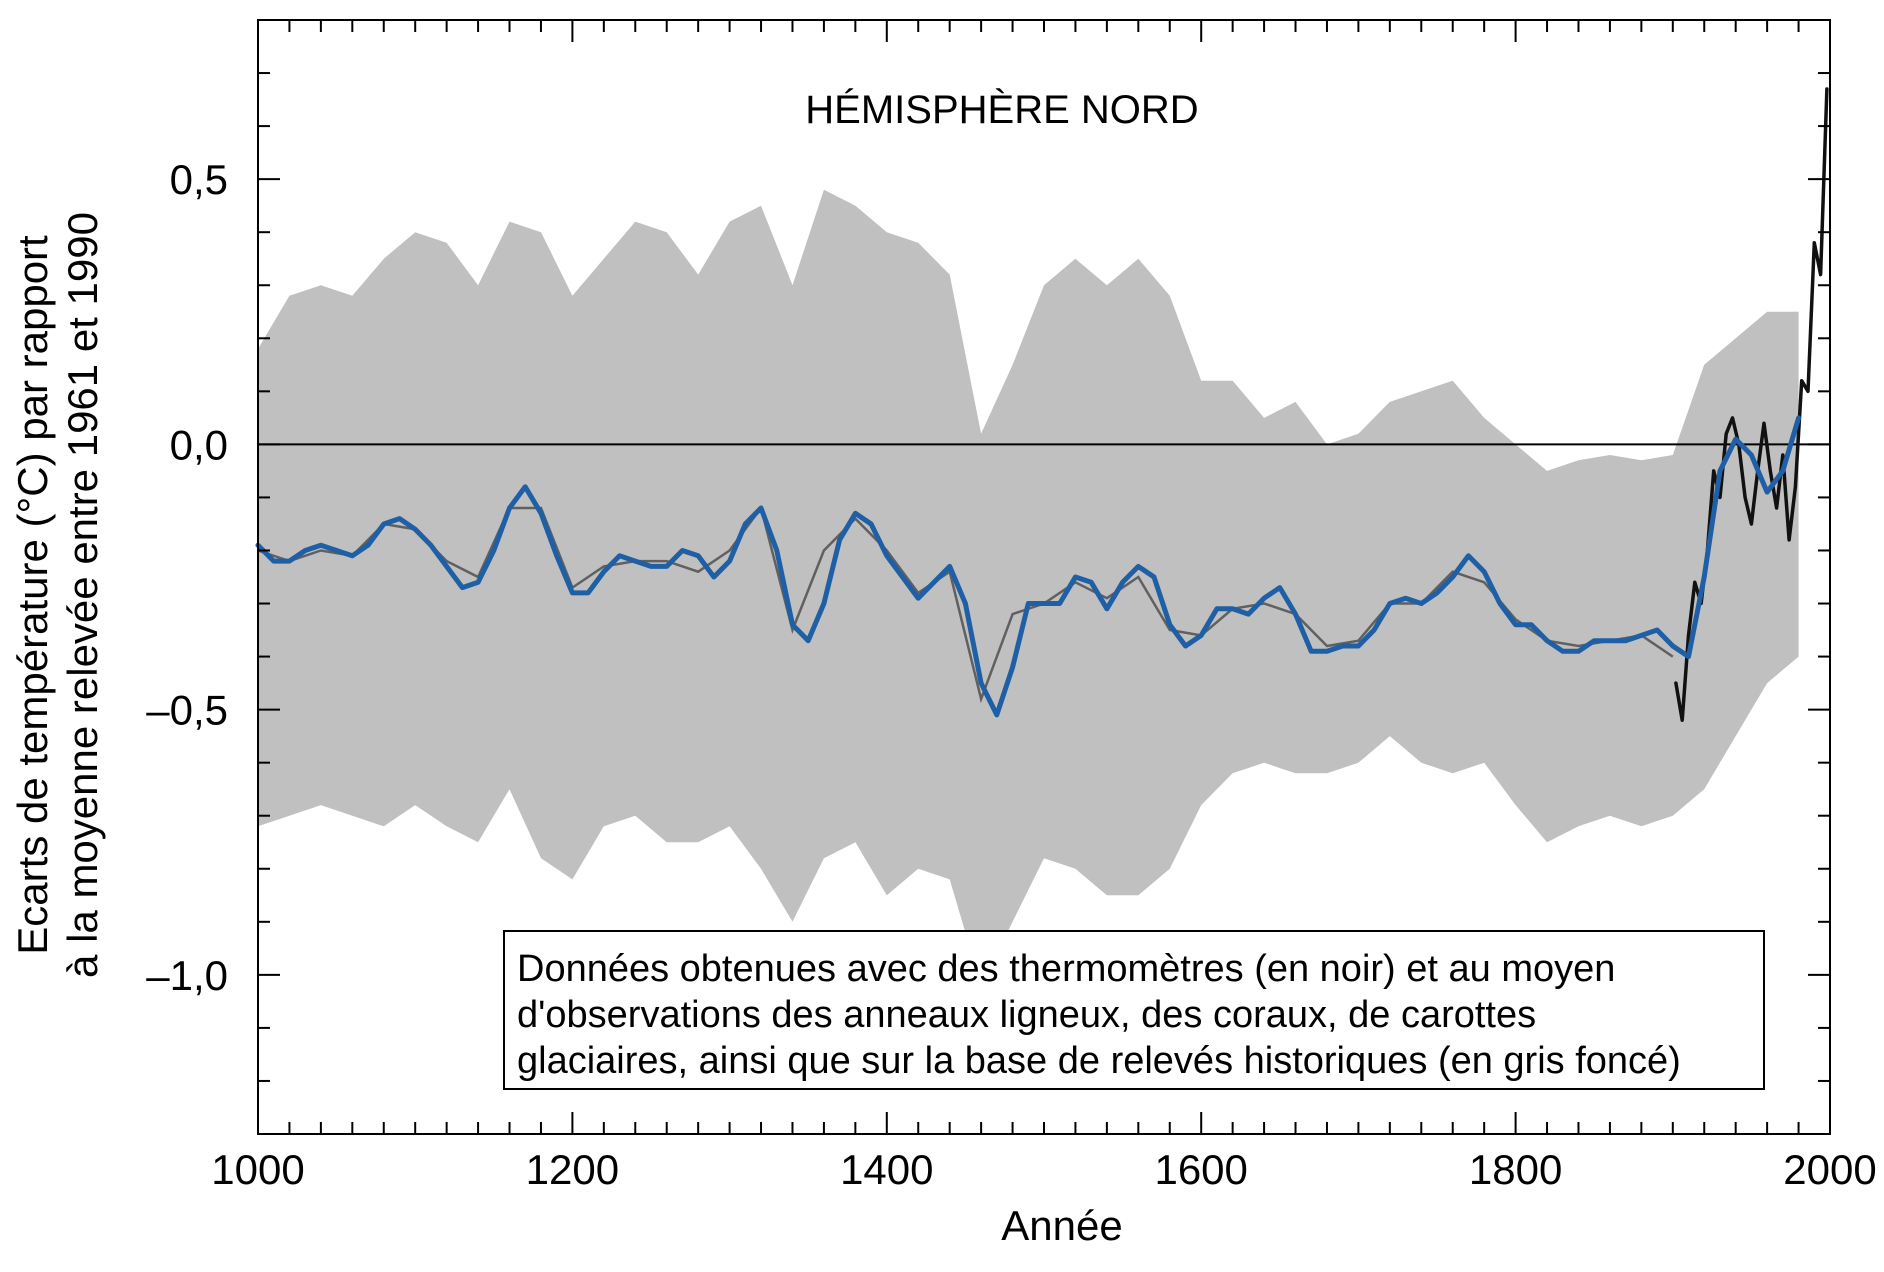 The width and height of the screenshot is (1884, 1272). I want to click on x-tick-label: 1800, so click(1515, 1169).